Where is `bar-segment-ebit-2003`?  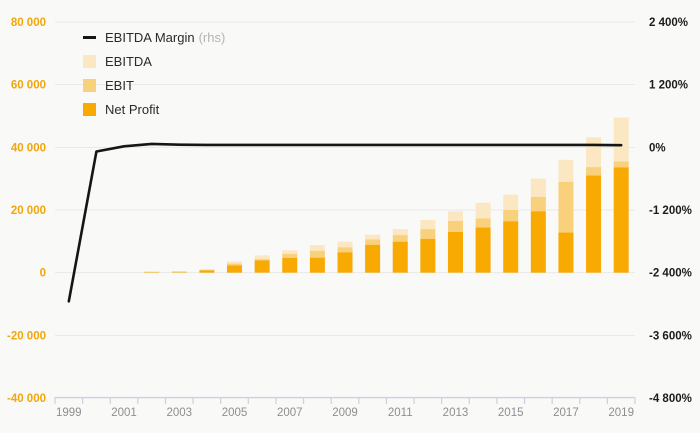
bar-segment-ebit-2003 is located at coordinates (179, 272).